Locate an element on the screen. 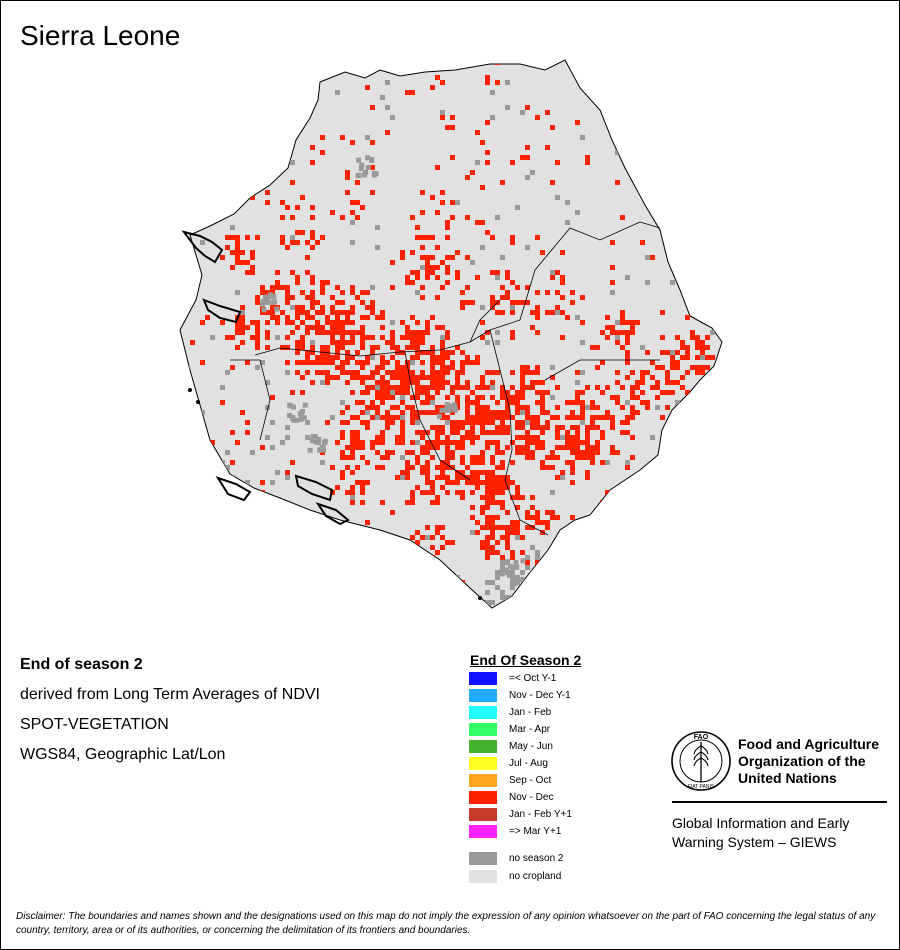 This screenshot has height=950, width=900. legend-label: Nov - Dec is located at coordinates (531, 797).